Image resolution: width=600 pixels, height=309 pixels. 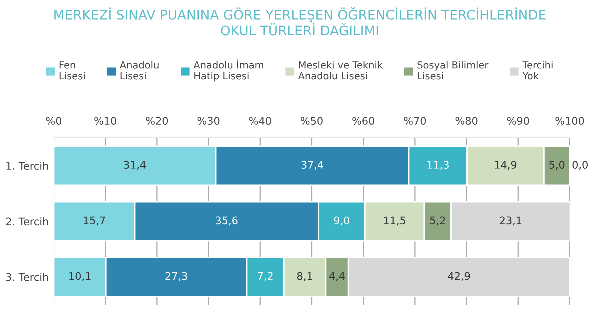 What do you see at coordinates (135, 165) in the screenshot?
I see `data-label: 31,4` at bounding box center [135, 165].